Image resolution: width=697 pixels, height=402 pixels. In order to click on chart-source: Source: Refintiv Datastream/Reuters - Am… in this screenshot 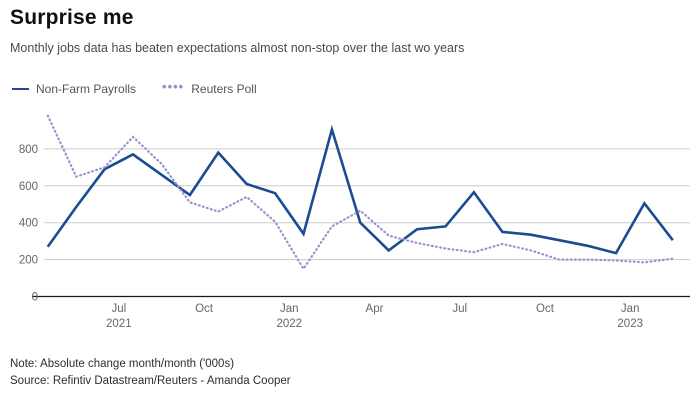, I will do `click(150, 381)`.